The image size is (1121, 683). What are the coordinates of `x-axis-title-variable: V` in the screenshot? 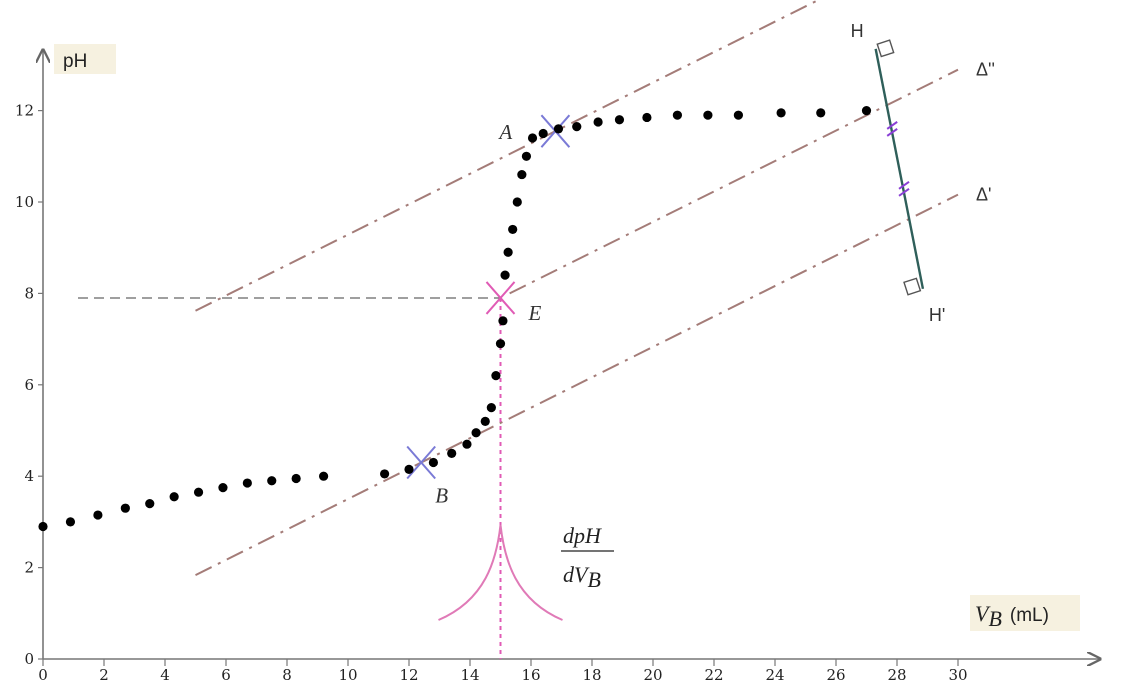 It's located at (983, 613).